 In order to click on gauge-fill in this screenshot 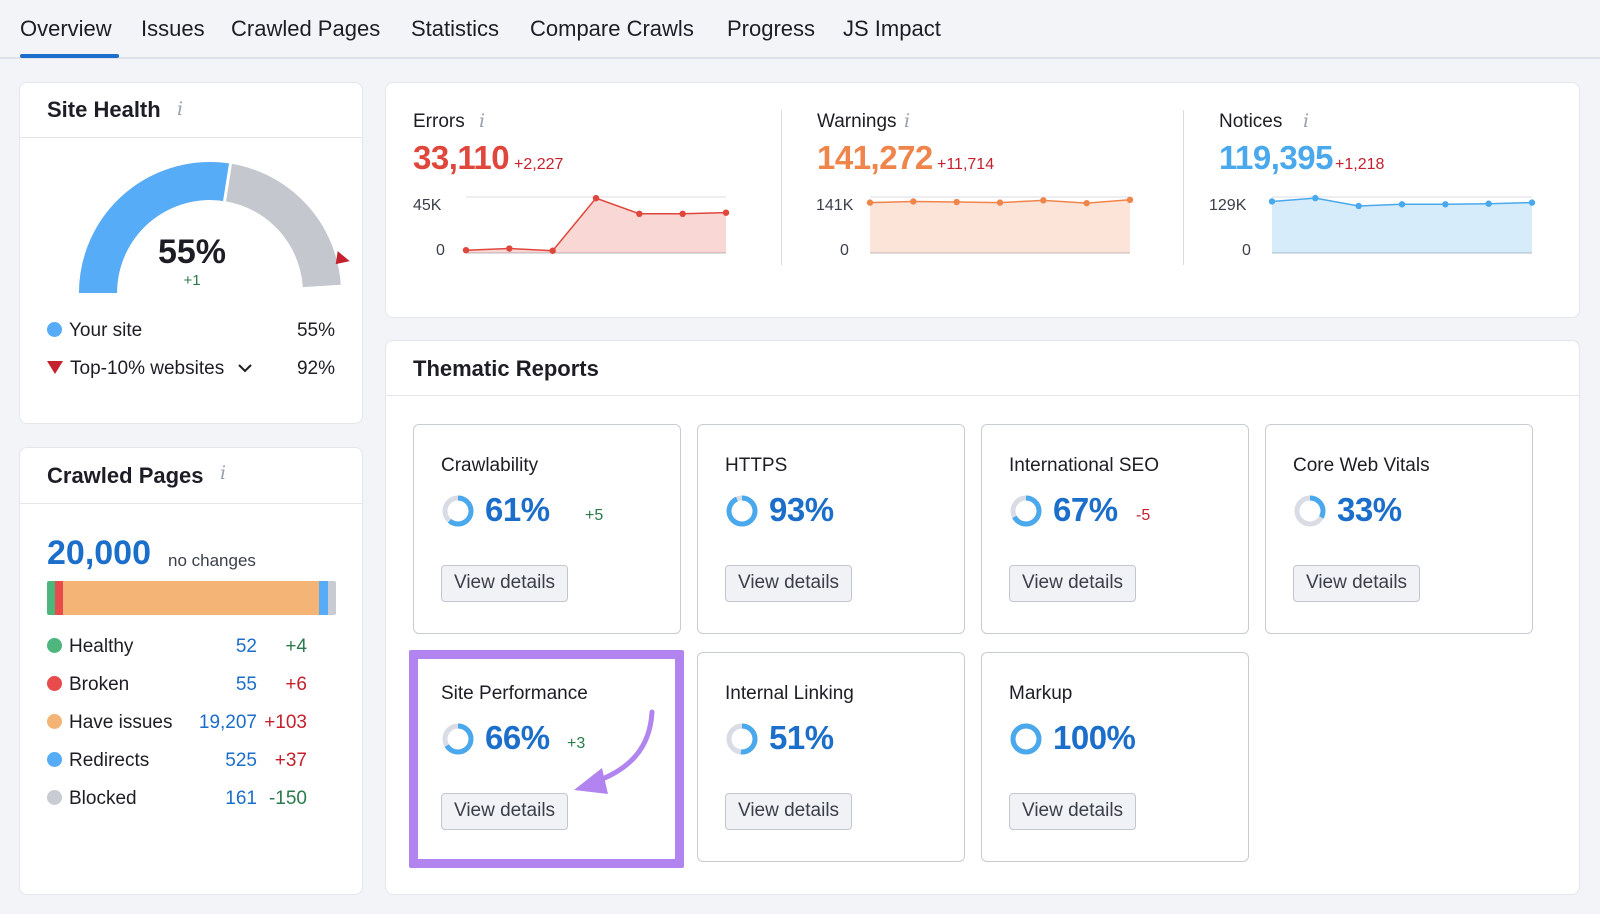, I will do `click(155, 228)`.